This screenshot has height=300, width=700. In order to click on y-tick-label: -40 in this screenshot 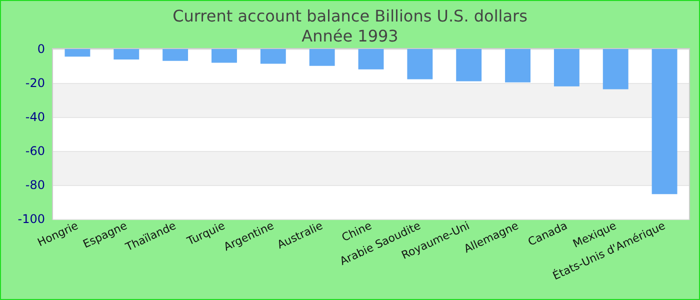, I will do `click(35, 117)`.